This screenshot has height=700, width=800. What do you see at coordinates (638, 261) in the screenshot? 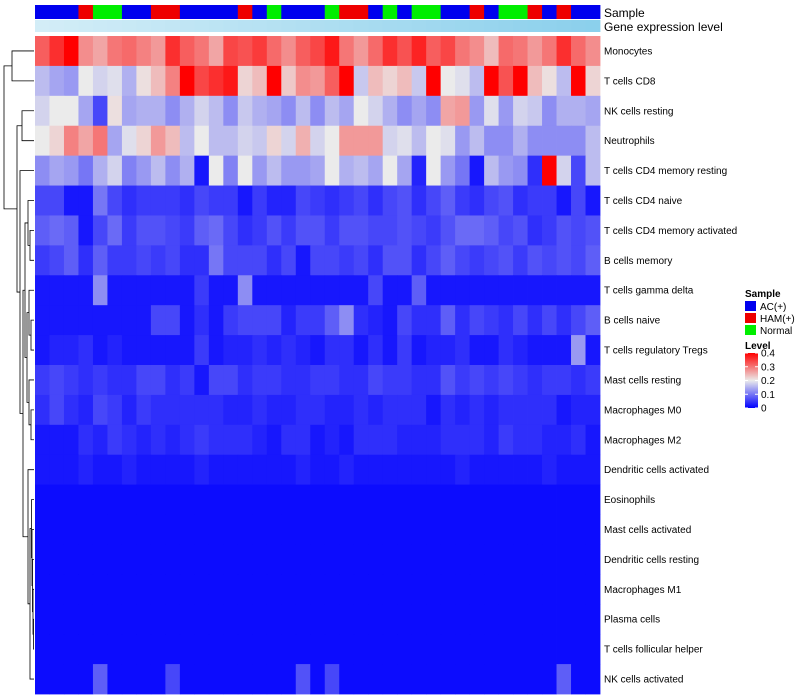
I see `row-label: B cells memory` at bounding box center [638, 261].